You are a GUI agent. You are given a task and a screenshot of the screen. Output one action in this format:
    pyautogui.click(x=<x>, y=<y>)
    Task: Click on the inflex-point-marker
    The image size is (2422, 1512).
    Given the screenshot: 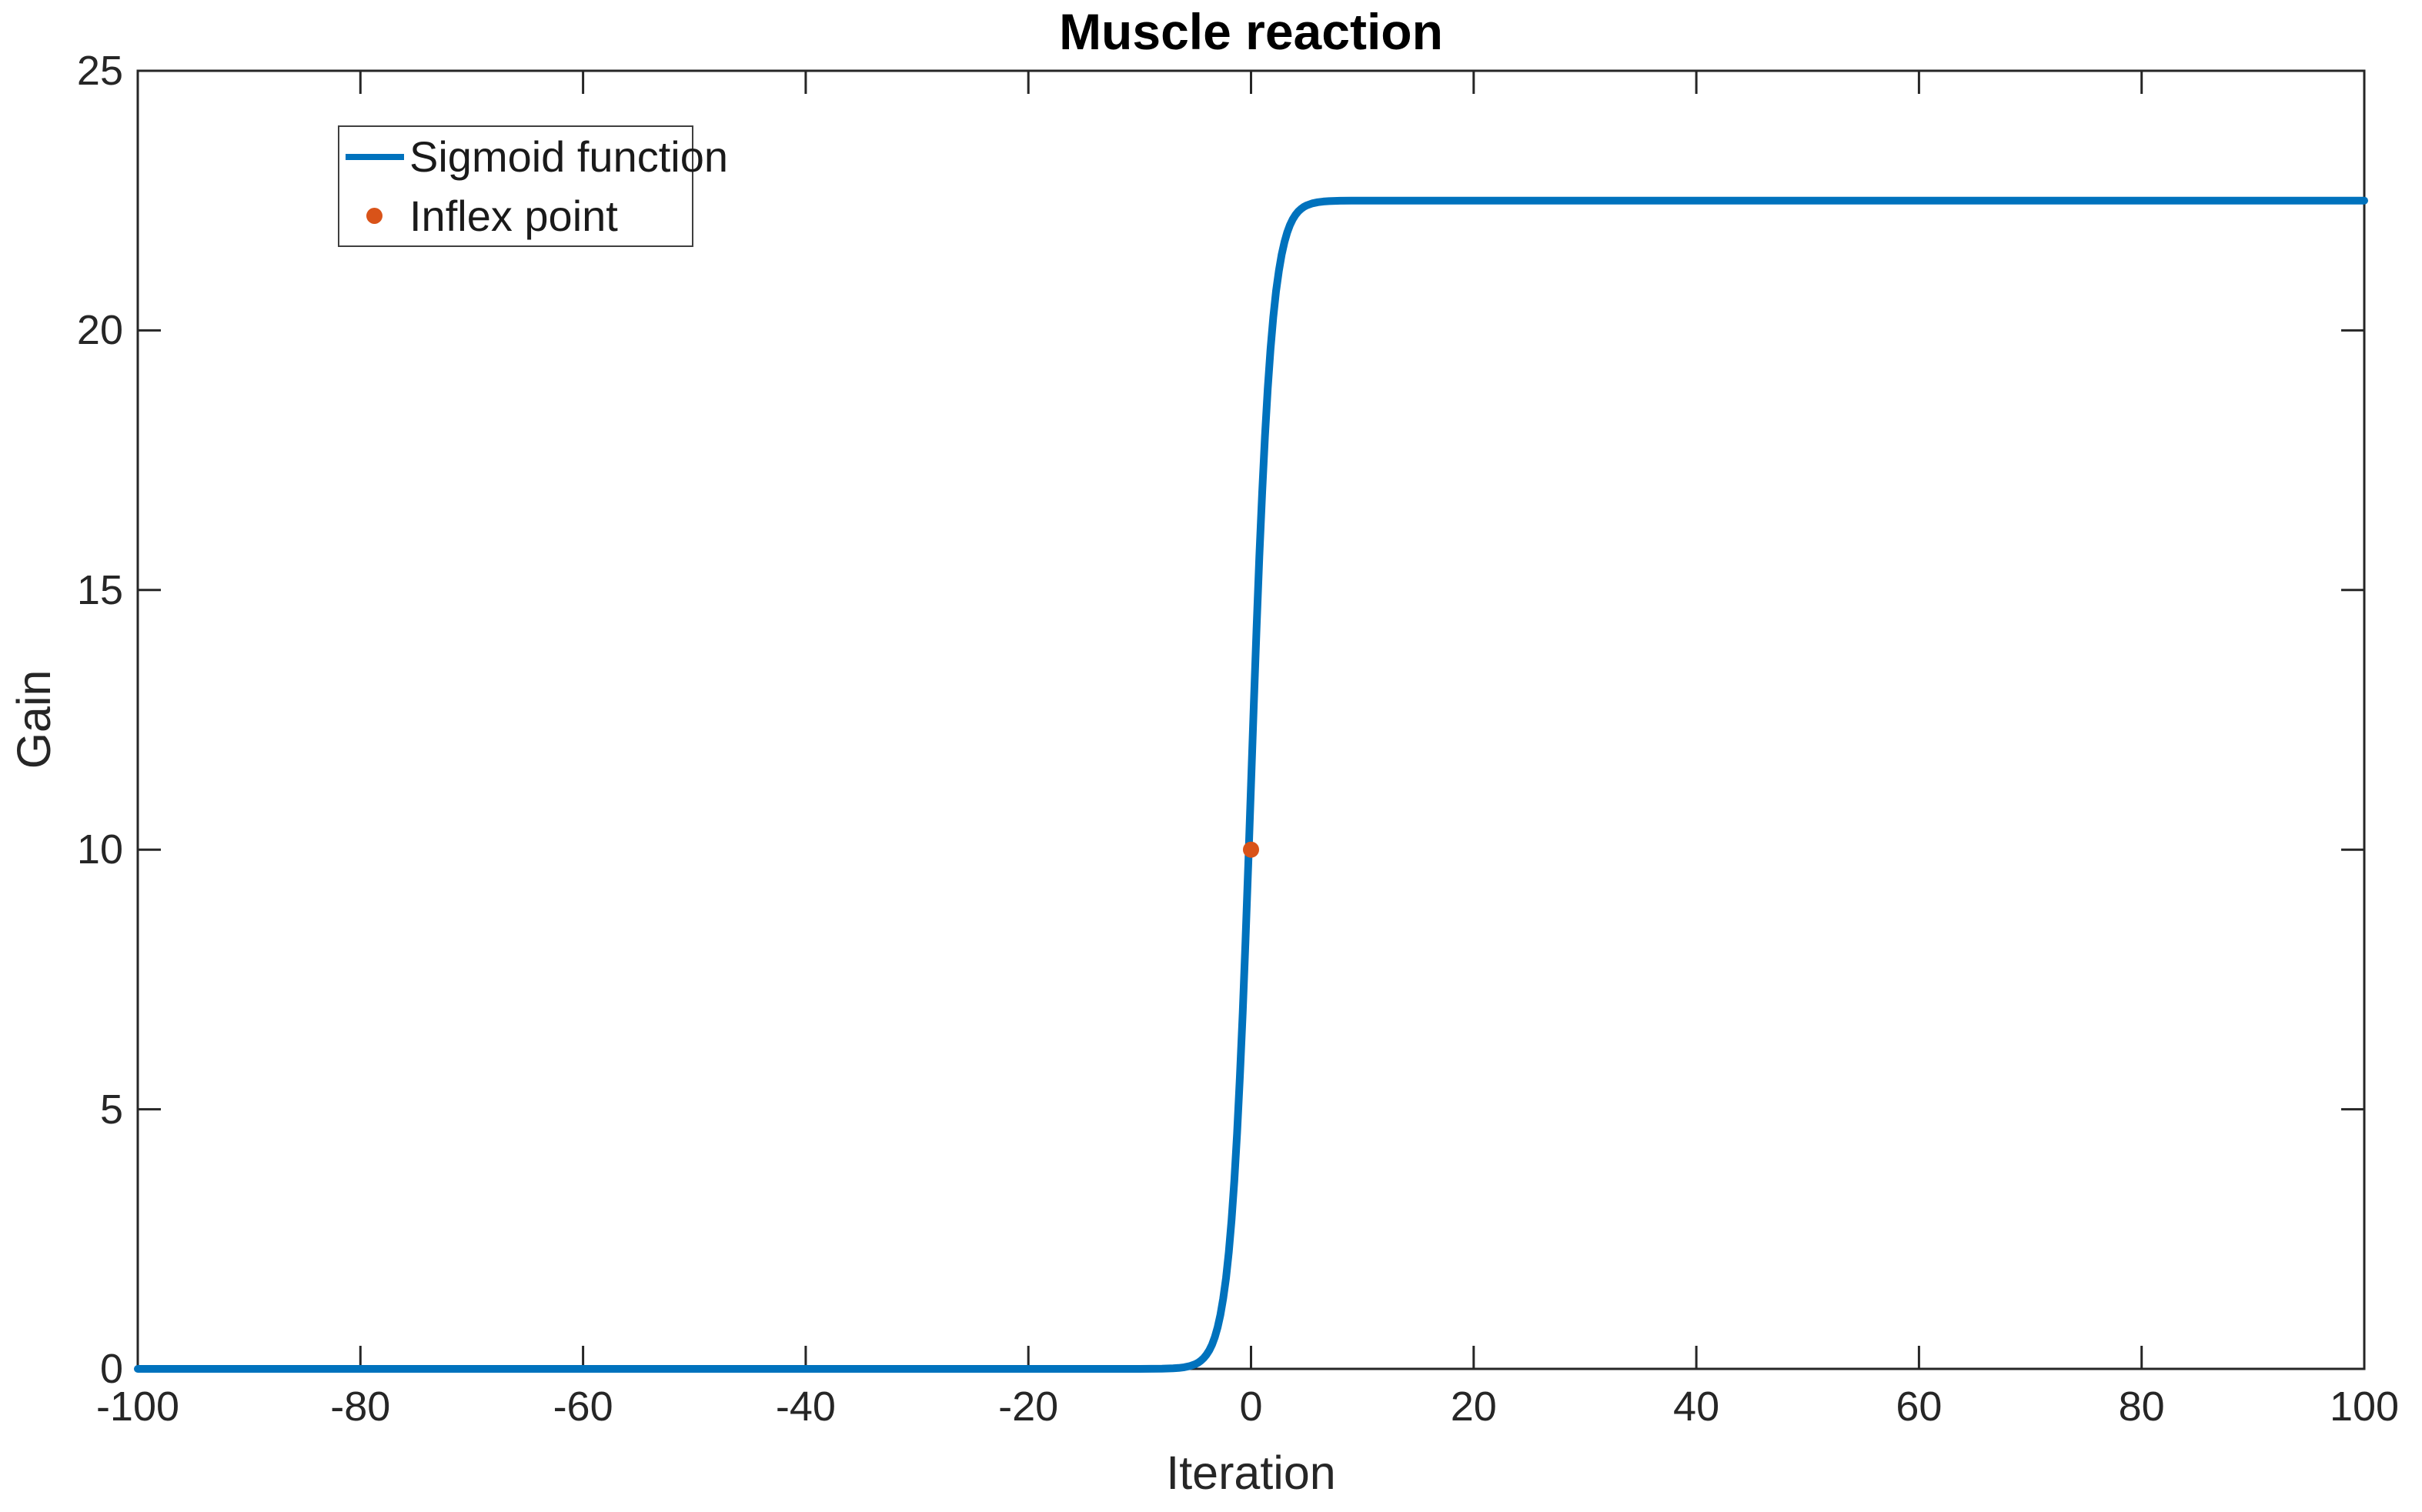 What is the action you would take?
    pyautogui.click(x=1251, y=849)
    